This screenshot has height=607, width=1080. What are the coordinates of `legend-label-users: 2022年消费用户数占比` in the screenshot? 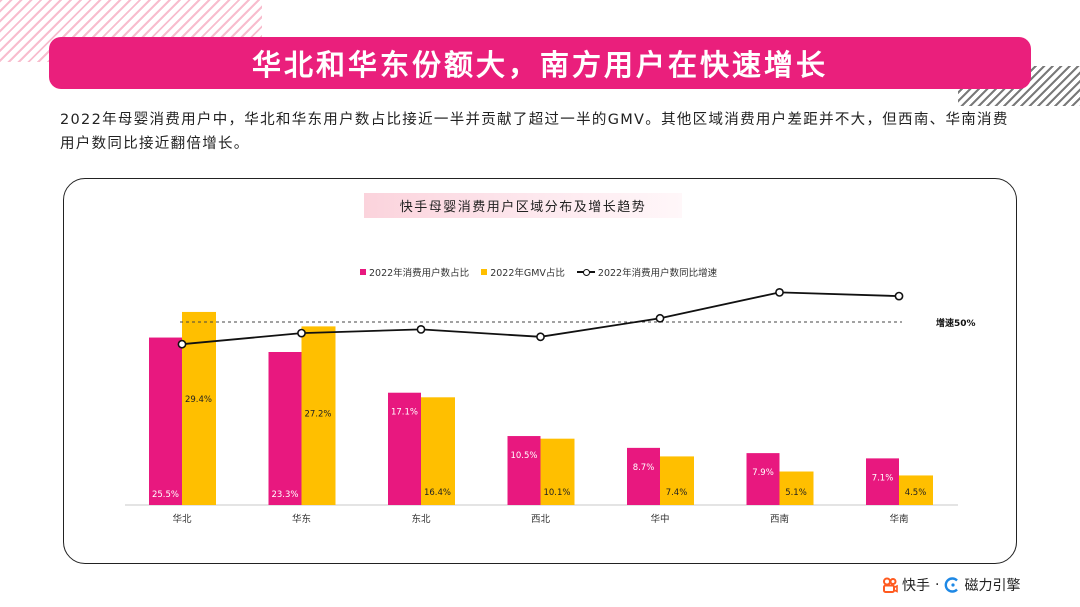 It's located at (419, 273).